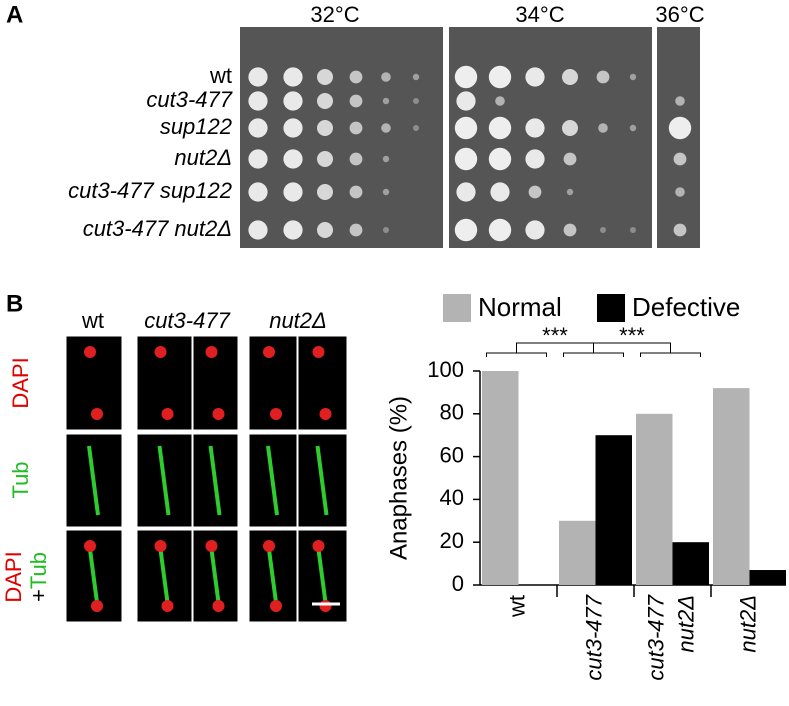  Describe the element at coordinates (539, 14) in the screenshot. I see `temperature-label: 34°C` at that location.